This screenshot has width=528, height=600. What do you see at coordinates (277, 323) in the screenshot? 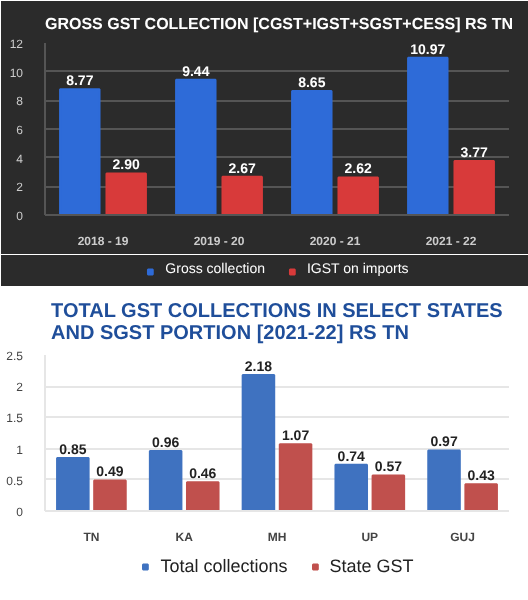
I see `chart-title: TOTAL GST COLLECTIONS IN SELECT STATES AND SGST PORTION [2021-22] RS TN` at bounding box center [277, 323].